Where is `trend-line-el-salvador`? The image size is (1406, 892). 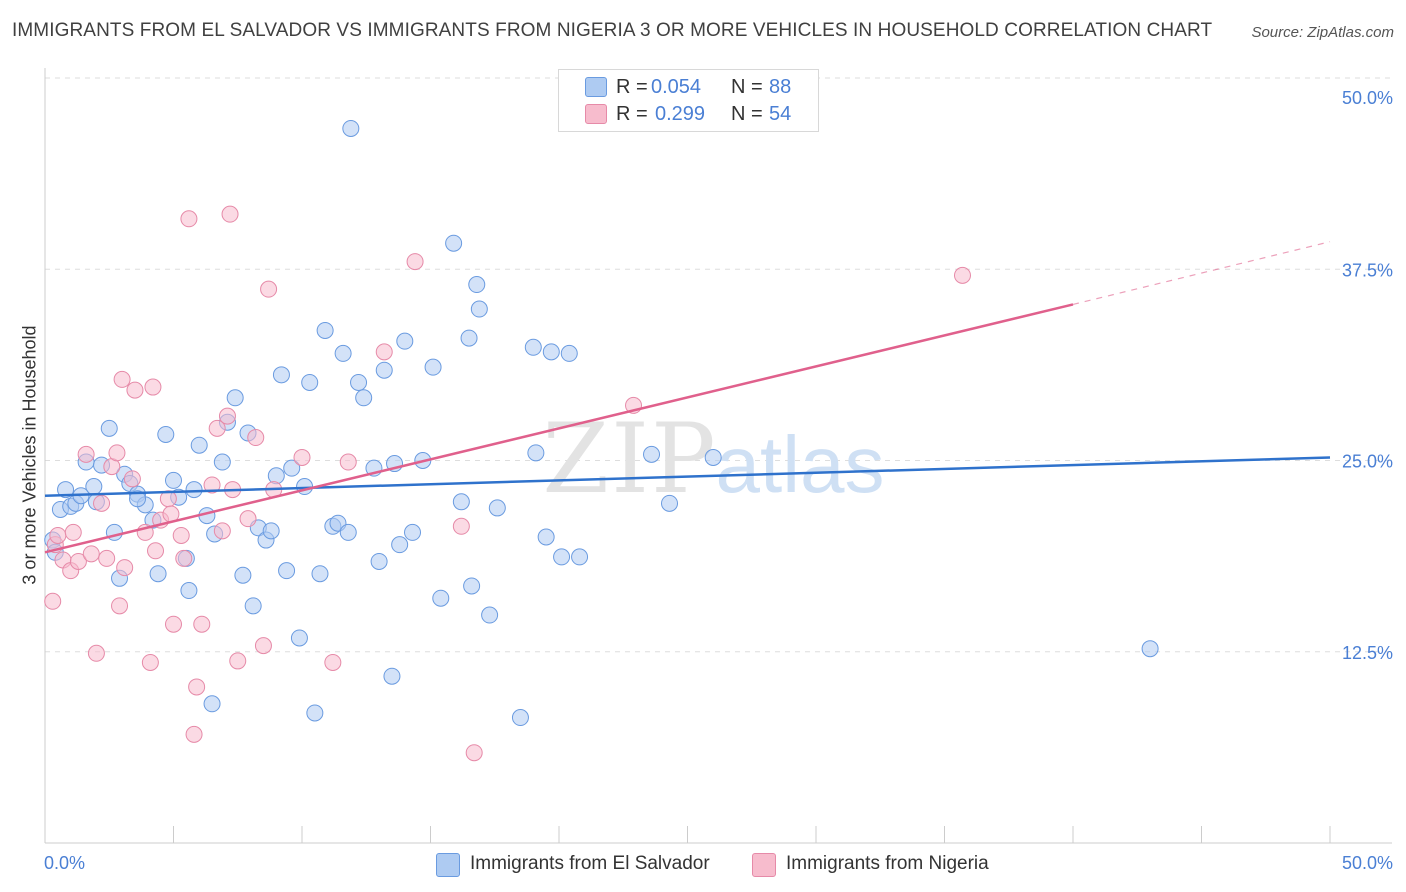
trend-line-el-salvador is located at coordinates (687, 476).